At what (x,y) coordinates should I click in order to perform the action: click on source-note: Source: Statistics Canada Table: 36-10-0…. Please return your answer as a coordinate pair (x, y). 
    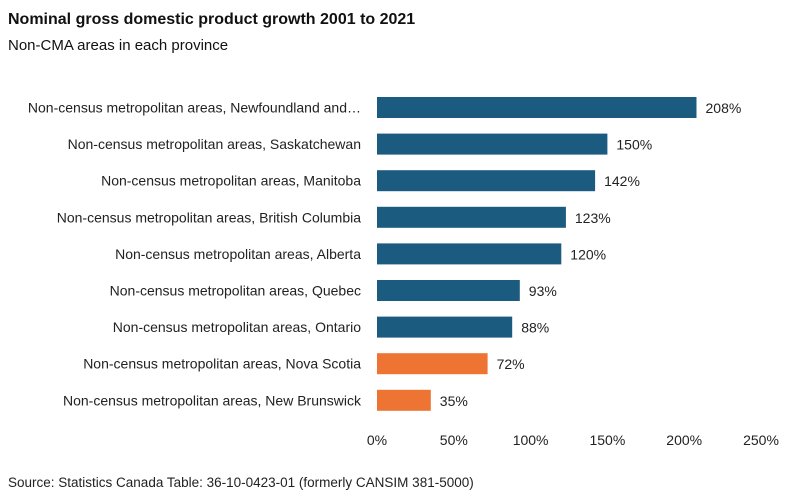
    Looking at the image, I should click on (241, 482).